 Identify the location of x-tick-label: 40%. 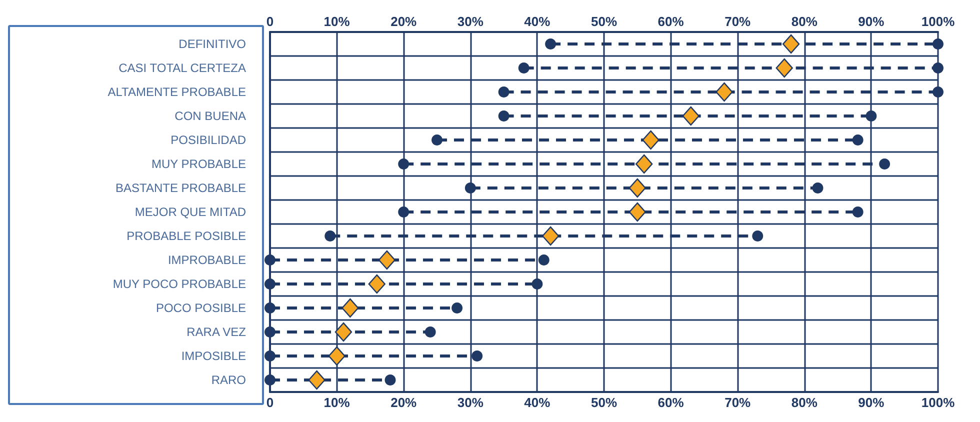
(537, 402).